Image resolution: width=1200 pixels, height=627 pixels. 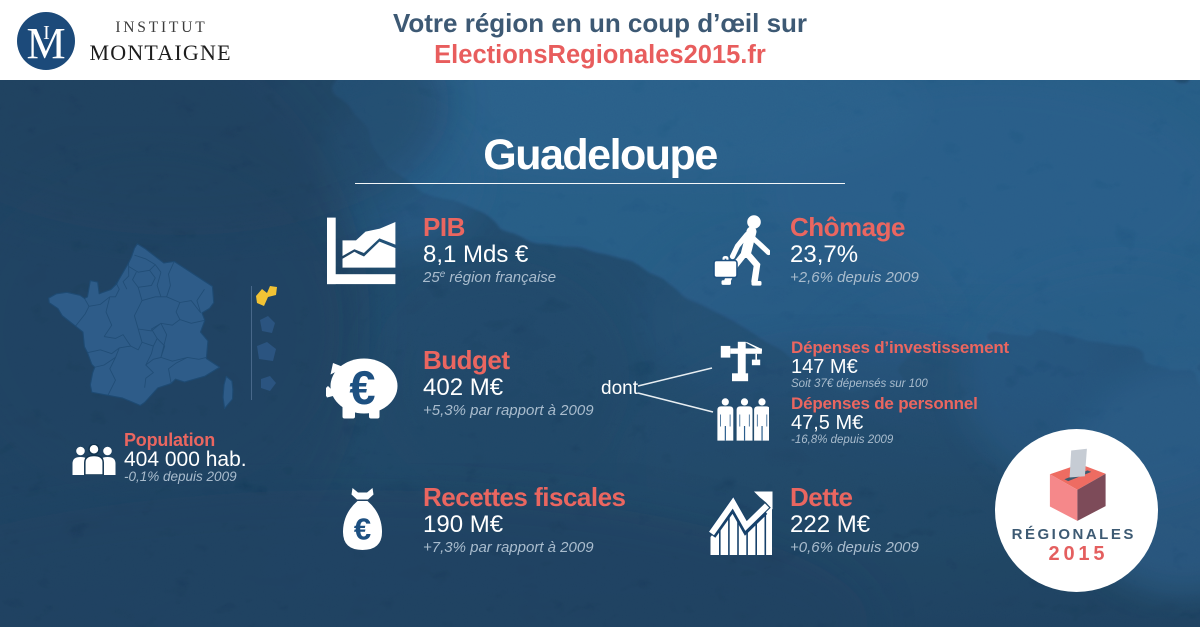 I want to click on svg-text: I, so click(x=46, y=33).